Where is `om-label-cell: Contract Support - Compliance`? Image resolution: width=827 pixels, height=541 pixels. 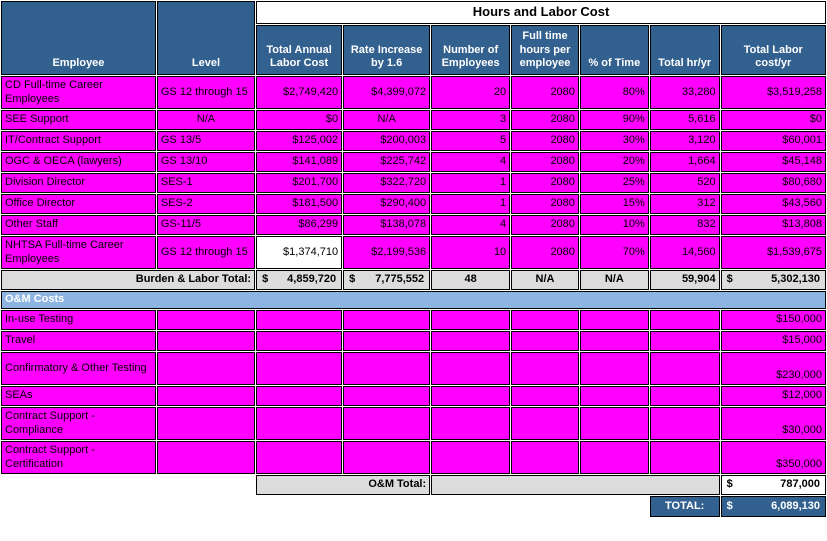
om-label-cell: Contract Support - Compliance is located at coordinates (78, 423).